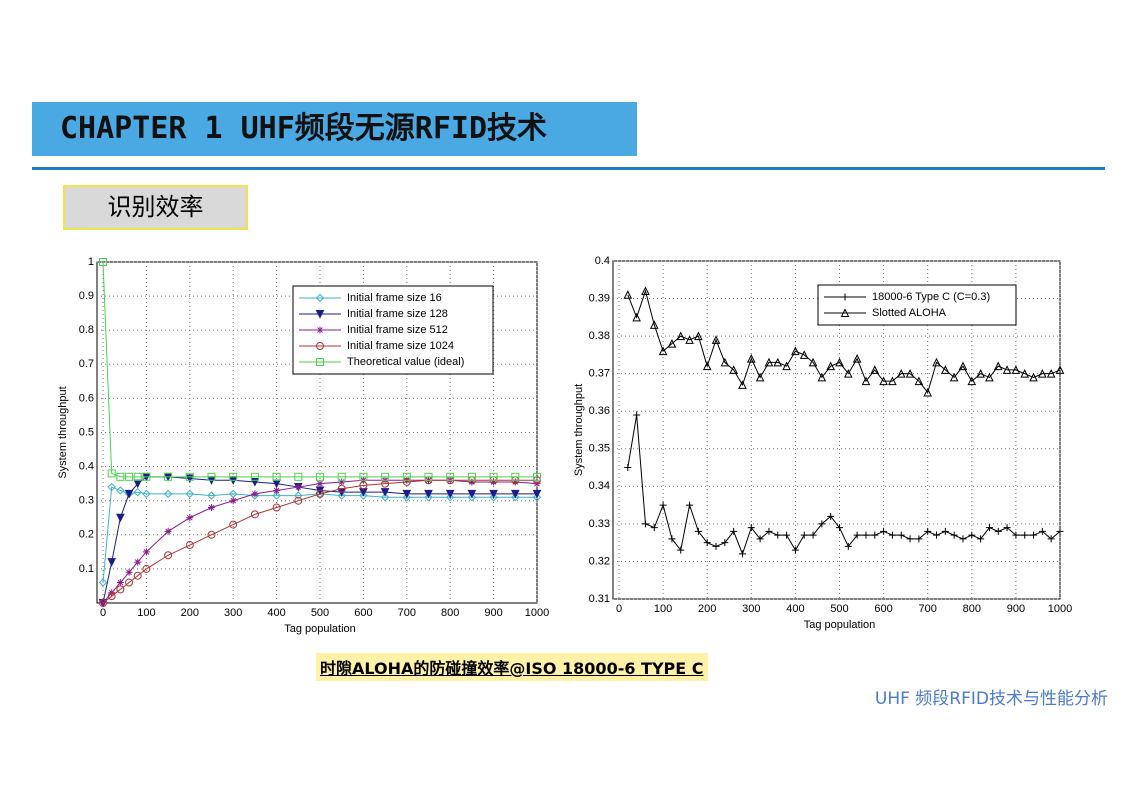 Image resolution: width=1121 pixels, height=791 pixels. What do you see at coordinates (928, 609) in the screenshot?
I see `x-tick-label: 700` at bounding box center [928, 609].